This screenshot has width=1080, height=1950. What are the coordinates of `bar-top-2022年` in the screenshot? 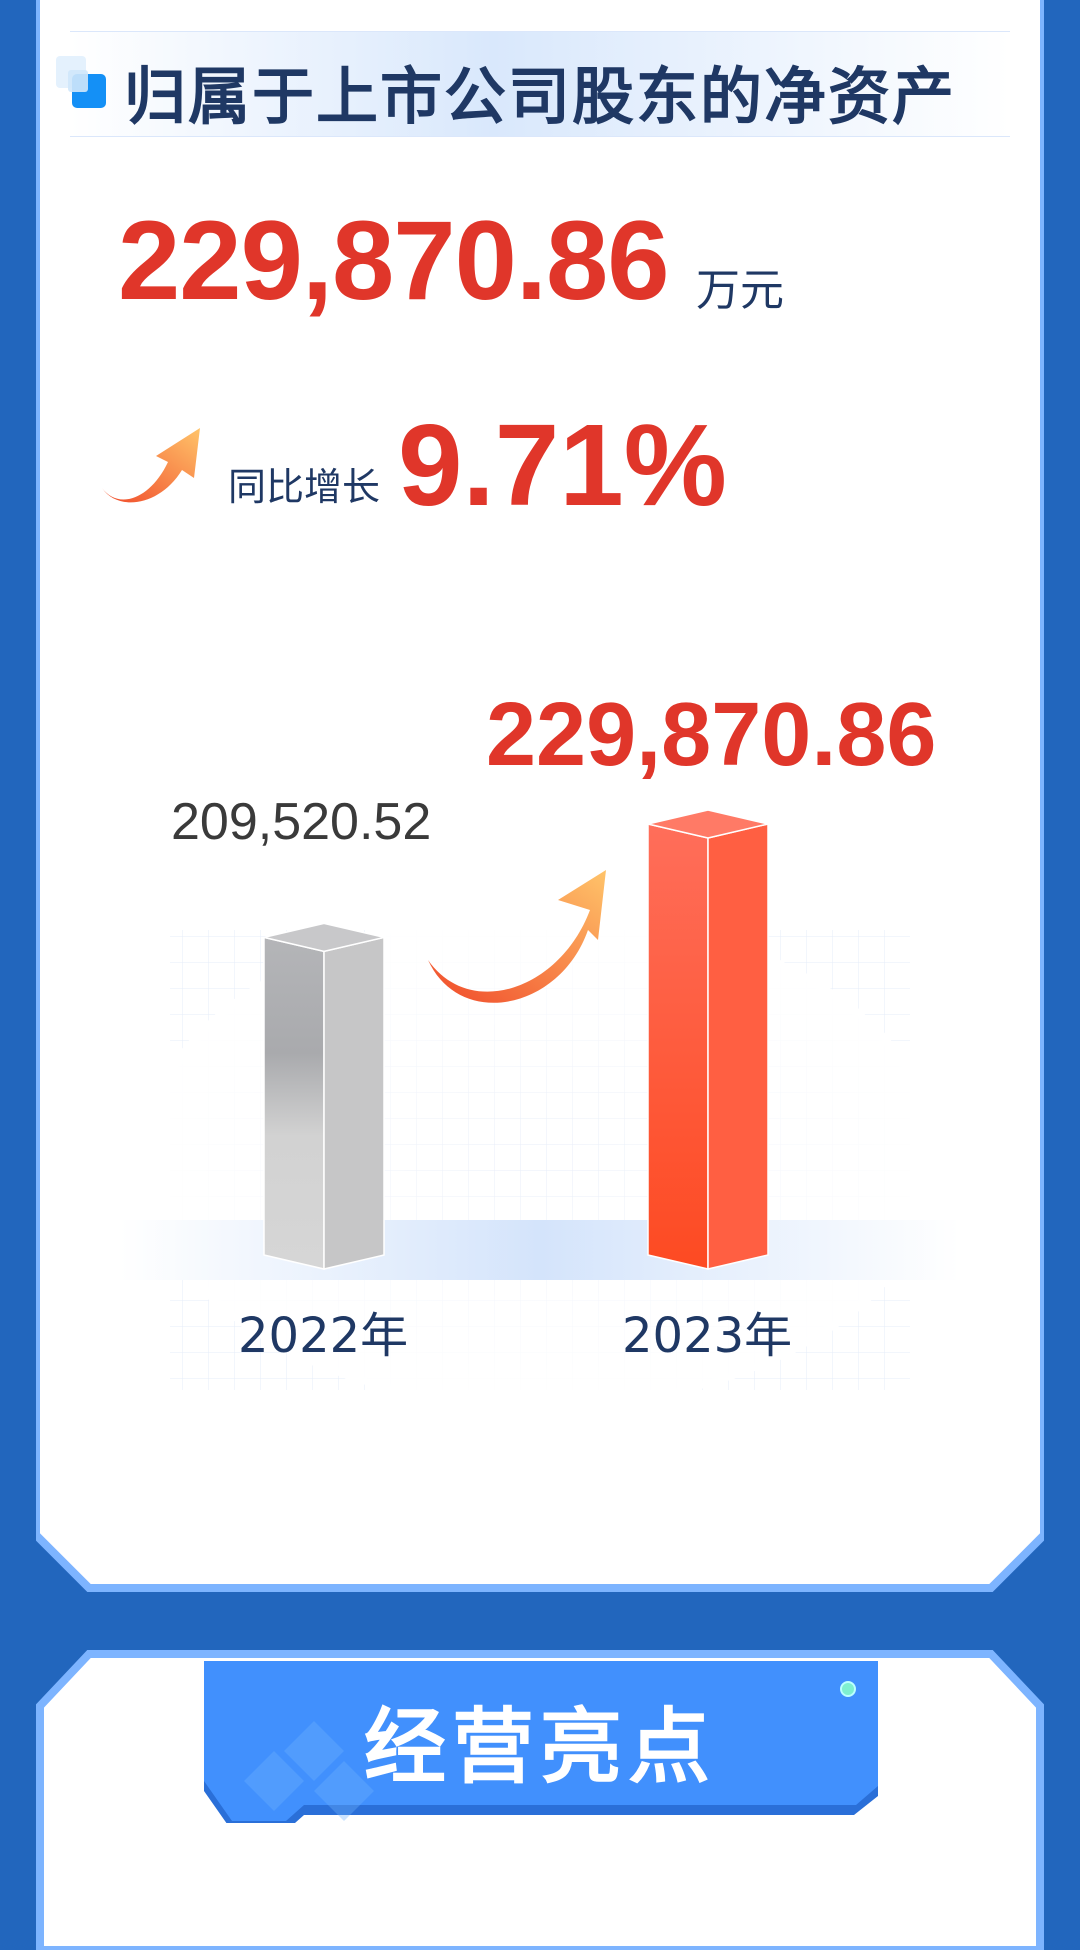 It's located at (324, 937).